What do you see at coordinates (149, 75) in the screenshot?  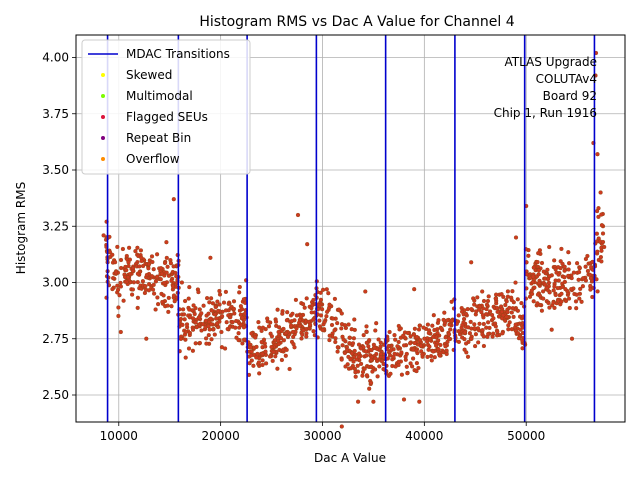 I see `legend-label: Skewed` at bounding box center [149, 75].